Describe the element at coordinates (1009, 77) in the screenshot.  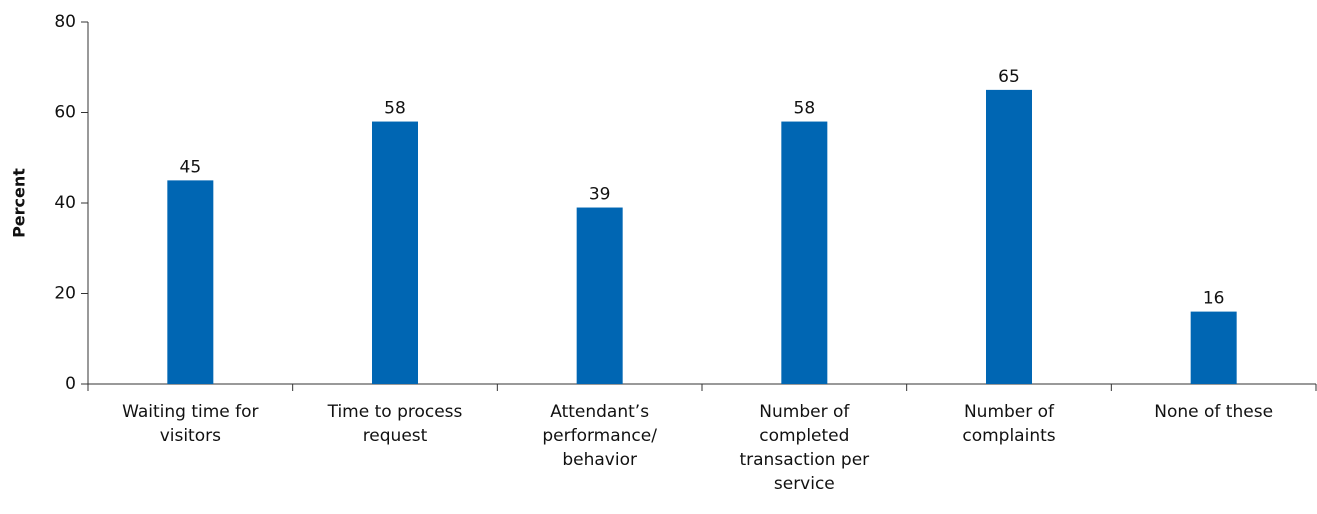
I see `value-label: 65` at that location.